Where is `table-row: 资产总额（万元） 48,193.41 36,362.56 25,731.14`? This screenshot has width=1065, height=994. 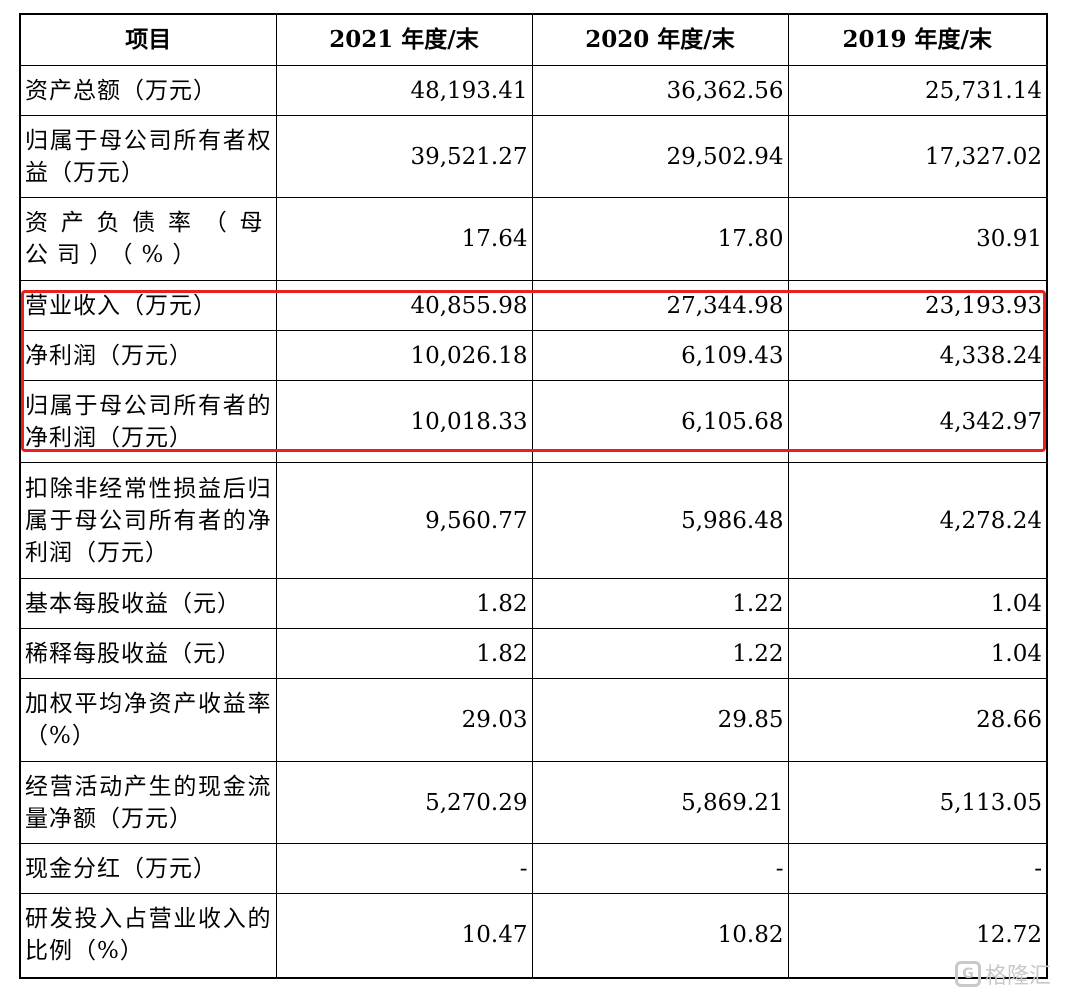 table-row: 资产总额（万元） 48,193.41 36,362.56 25,731.14 is located at coordinates (533, 90).